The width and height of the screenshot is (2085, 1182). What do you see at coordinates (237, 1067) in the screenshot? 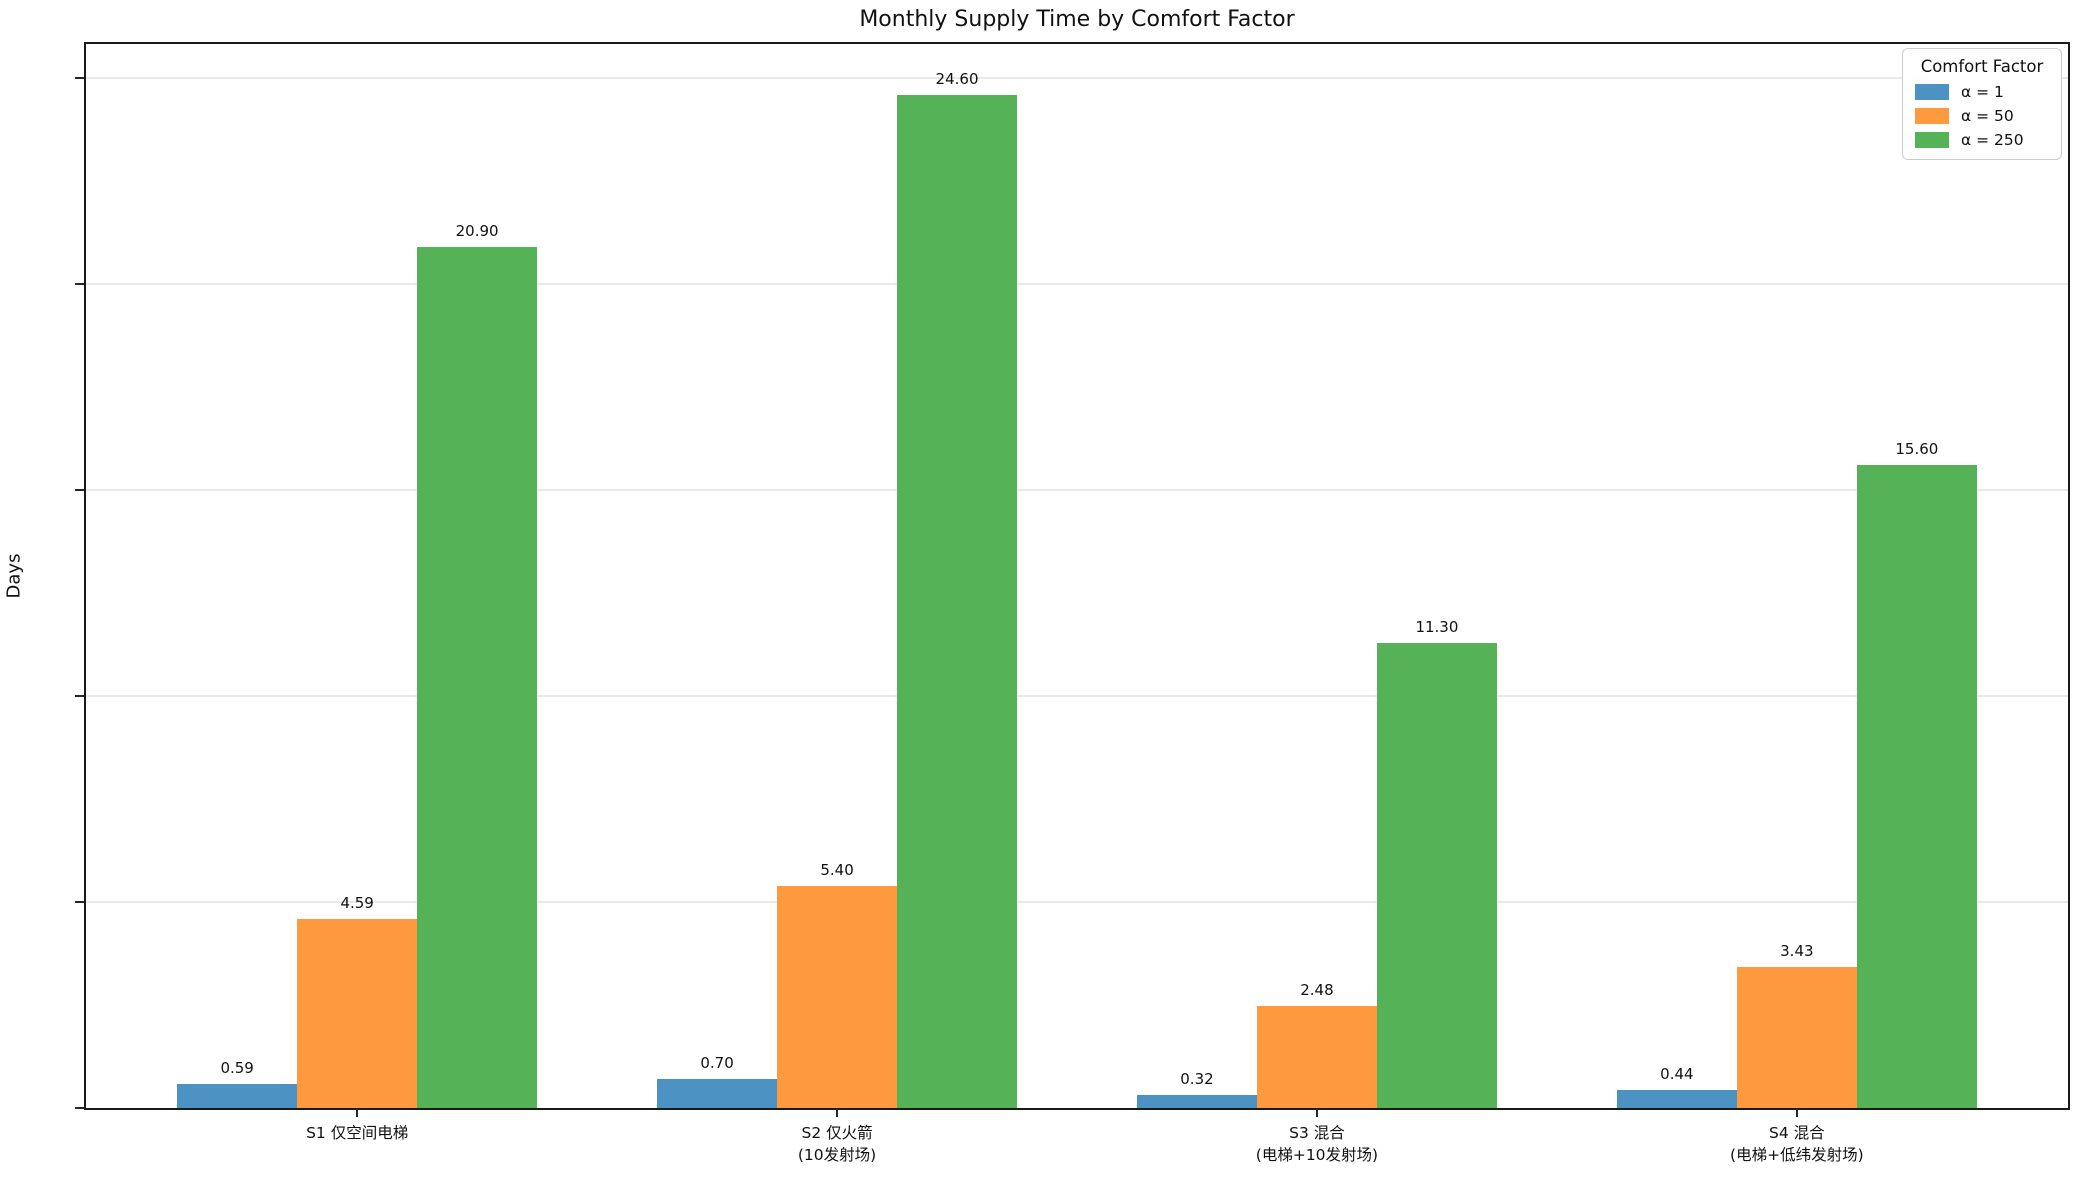
I see `bar-value-label: 0.59` at bounding box center [237, 1067].